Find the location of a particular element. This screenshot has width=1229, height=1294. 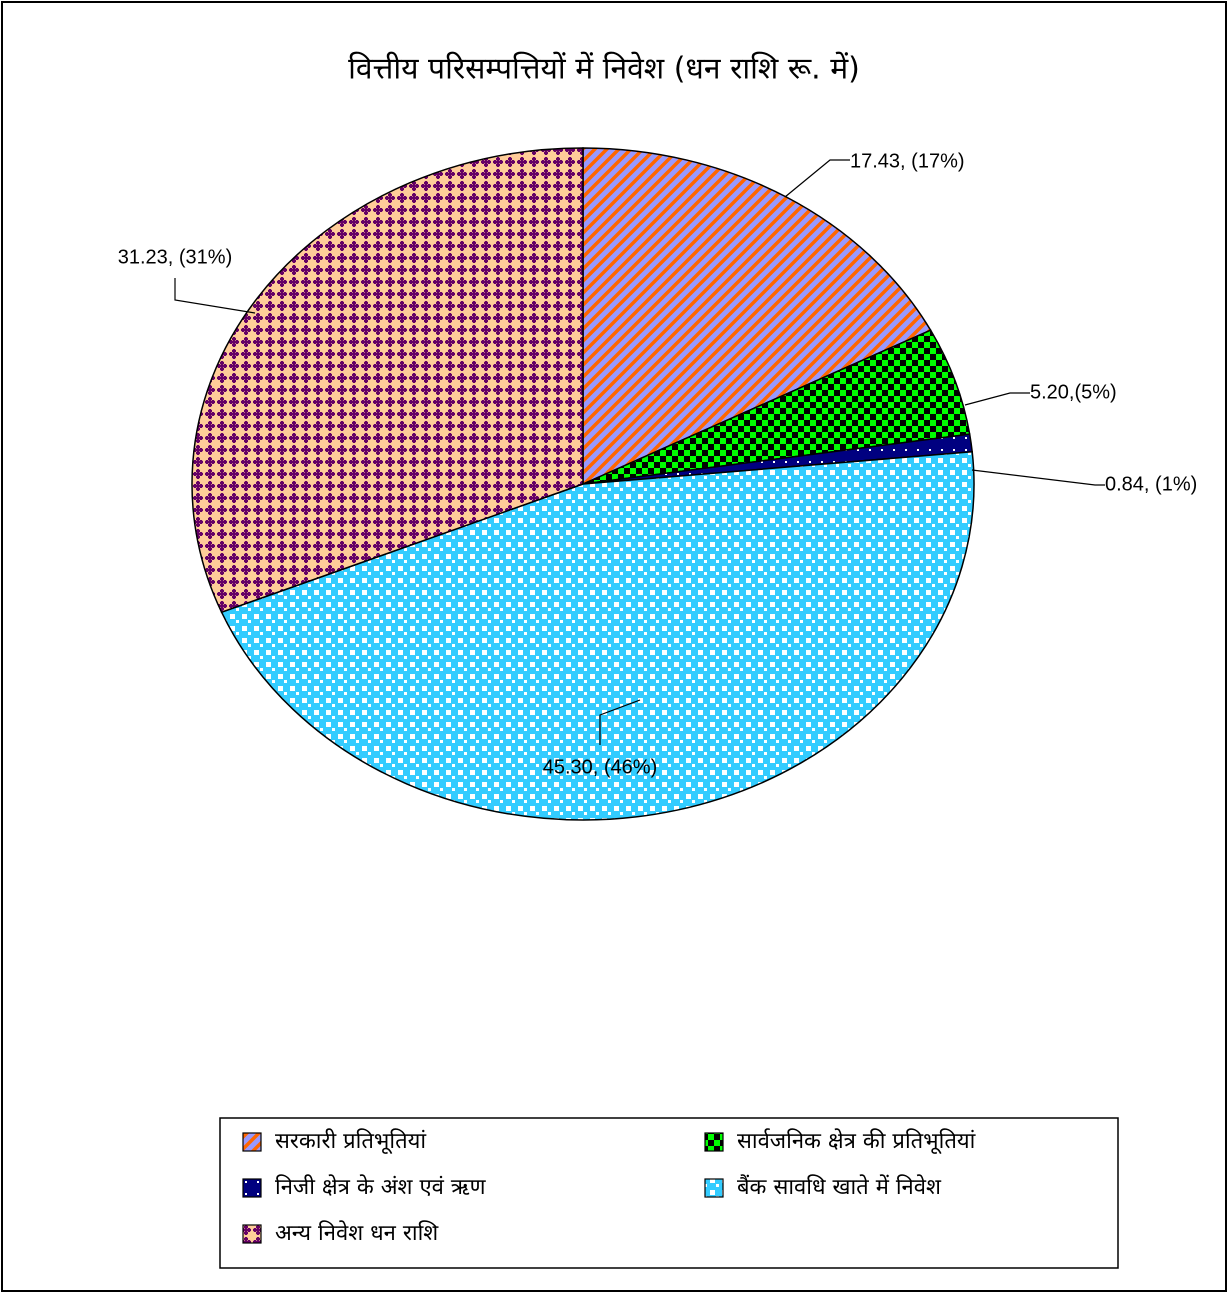

data-label: 0.84, (1%) is located at coordinates (1151, 484).